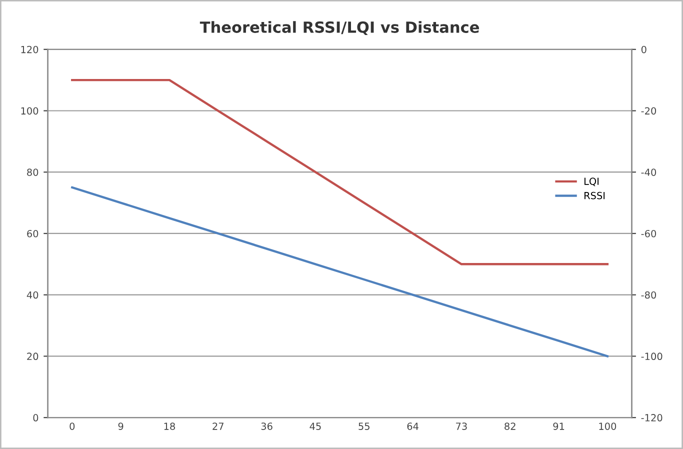 Image resolution: width=683 pixels, height=449 pixels. What do you see at coordinates (169, 426) in the screenshot?
I see `x-tick-label: 18` at bounding box center [169, 426].